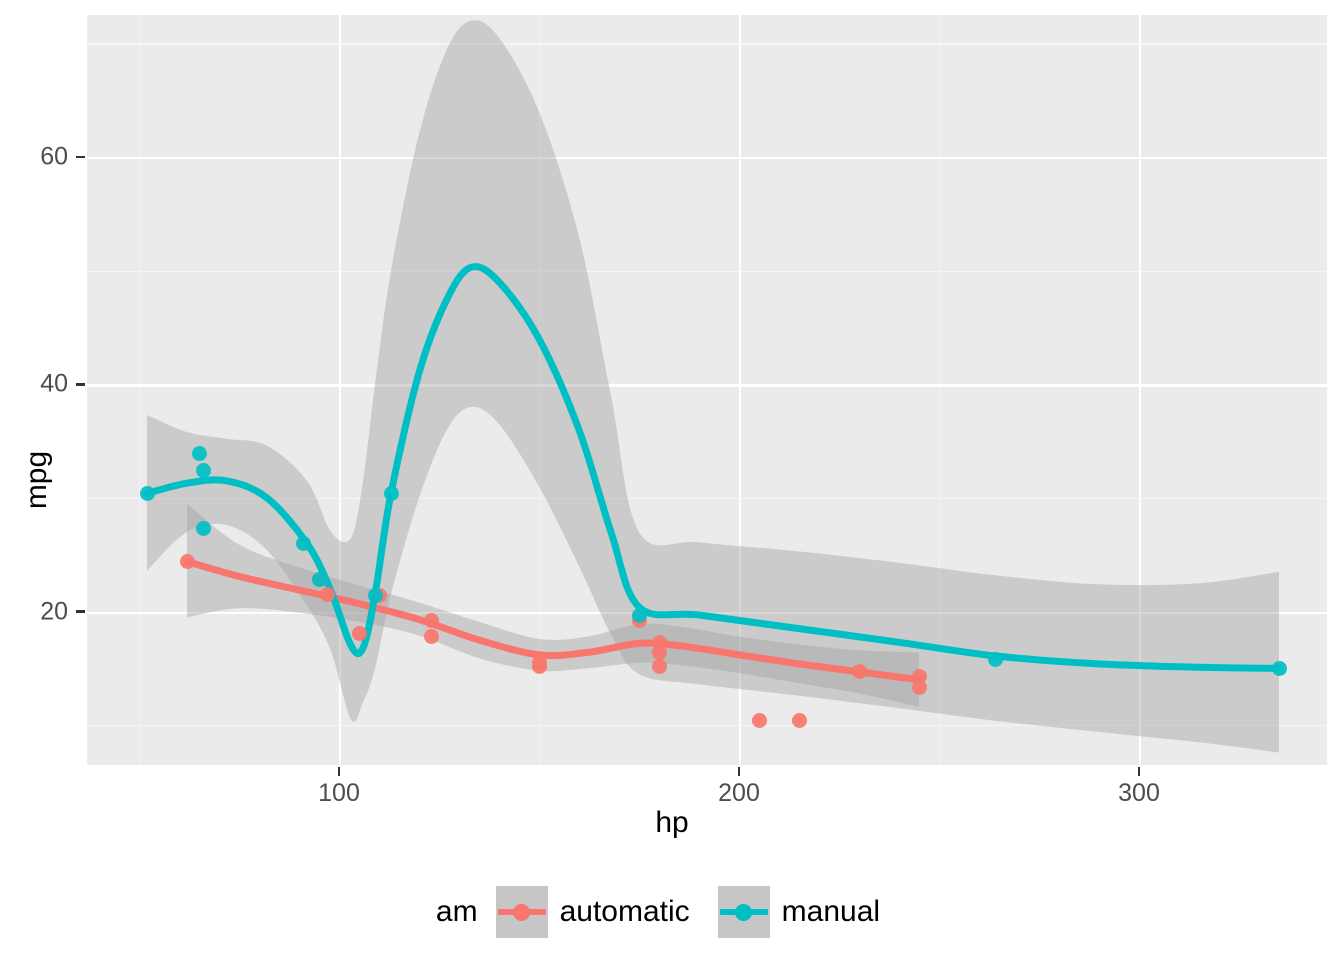 The image size is (1344, 960). I want to click on legend-label-manual: manual, so click(831, 911).